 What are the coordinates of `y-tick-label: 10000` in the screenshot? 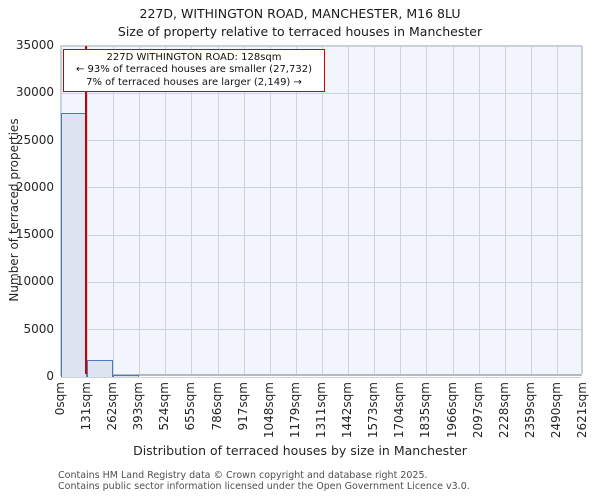 It's located at (34, 281).